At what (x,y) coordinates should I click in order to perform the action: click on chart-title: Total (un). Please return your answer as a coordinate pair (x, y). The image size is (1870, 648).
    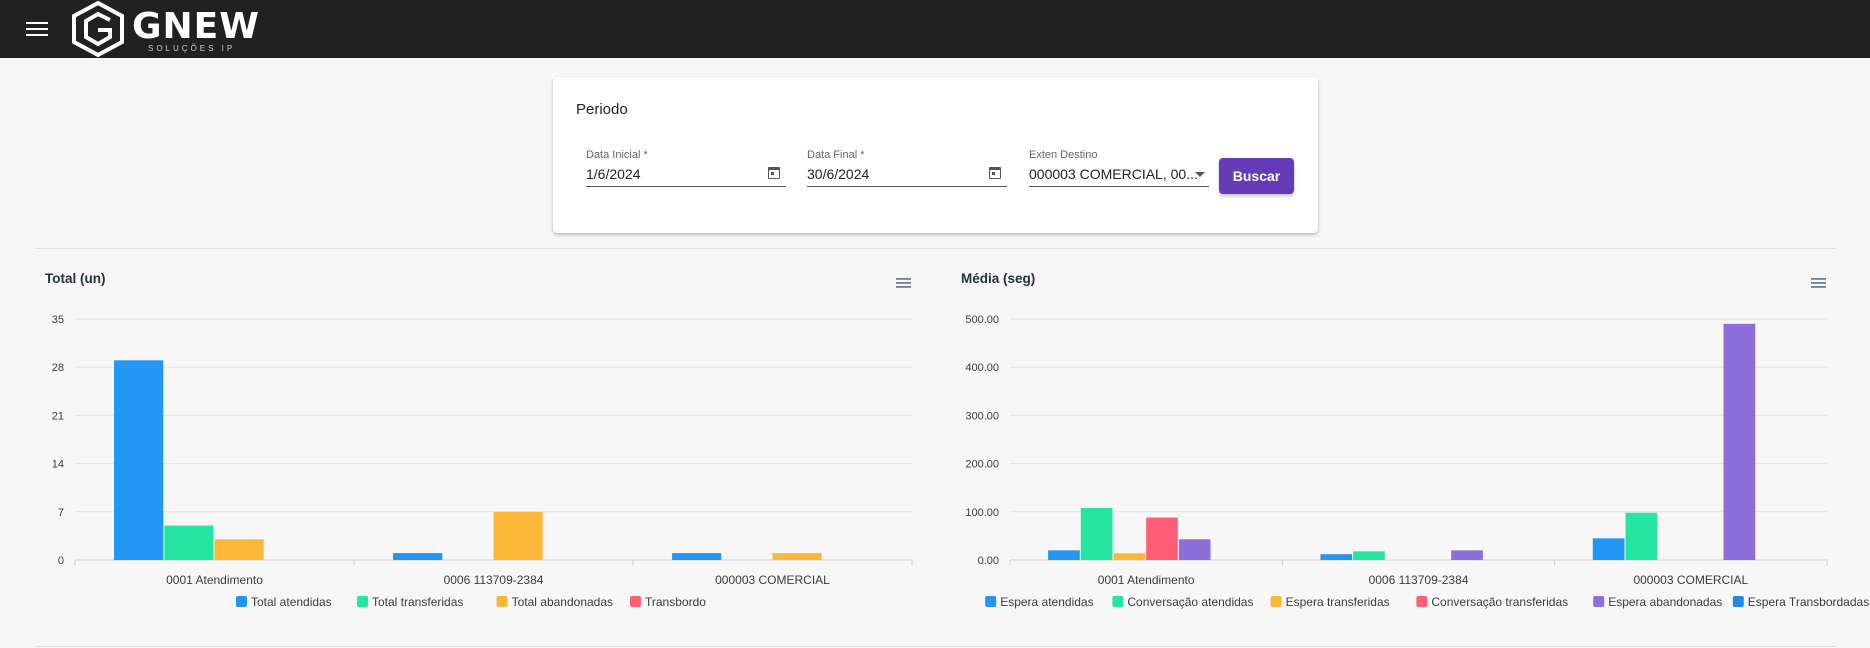
    Looking at the image, I should click on (75, 278).